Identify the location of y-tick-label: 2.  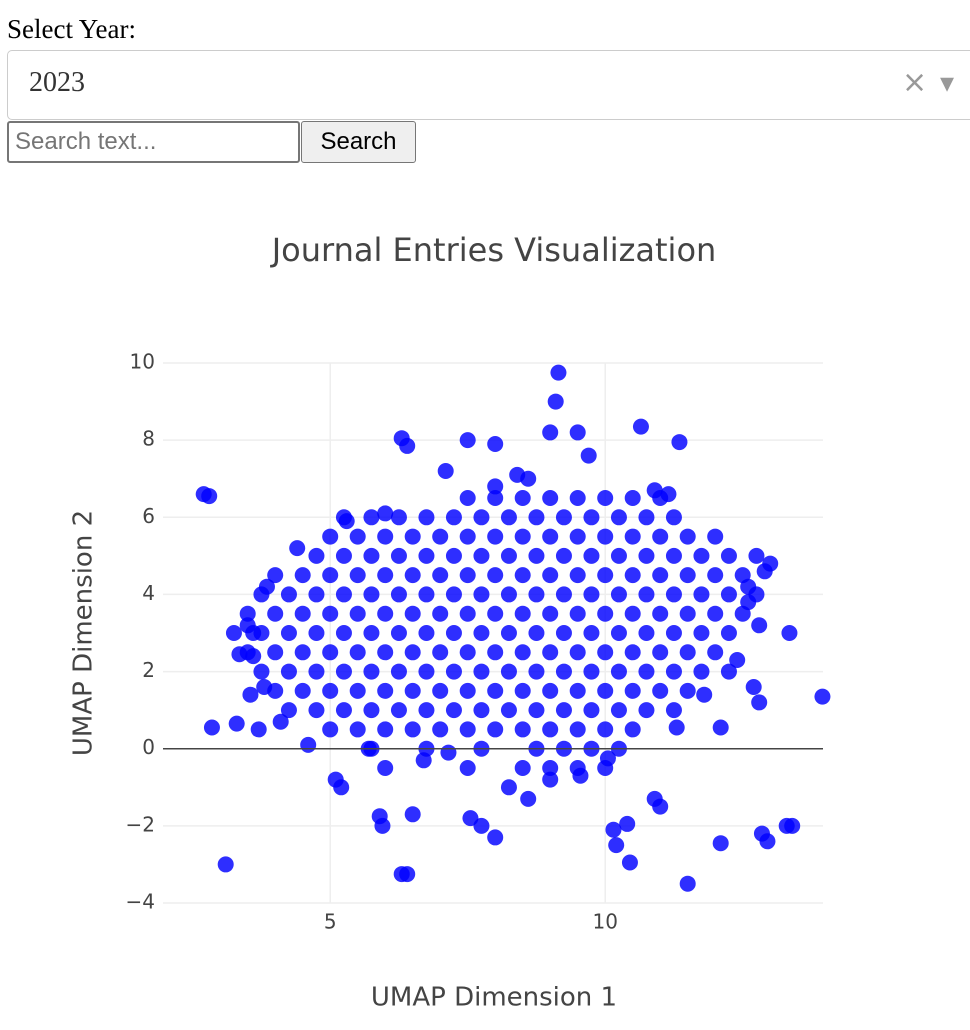
(148, 670).